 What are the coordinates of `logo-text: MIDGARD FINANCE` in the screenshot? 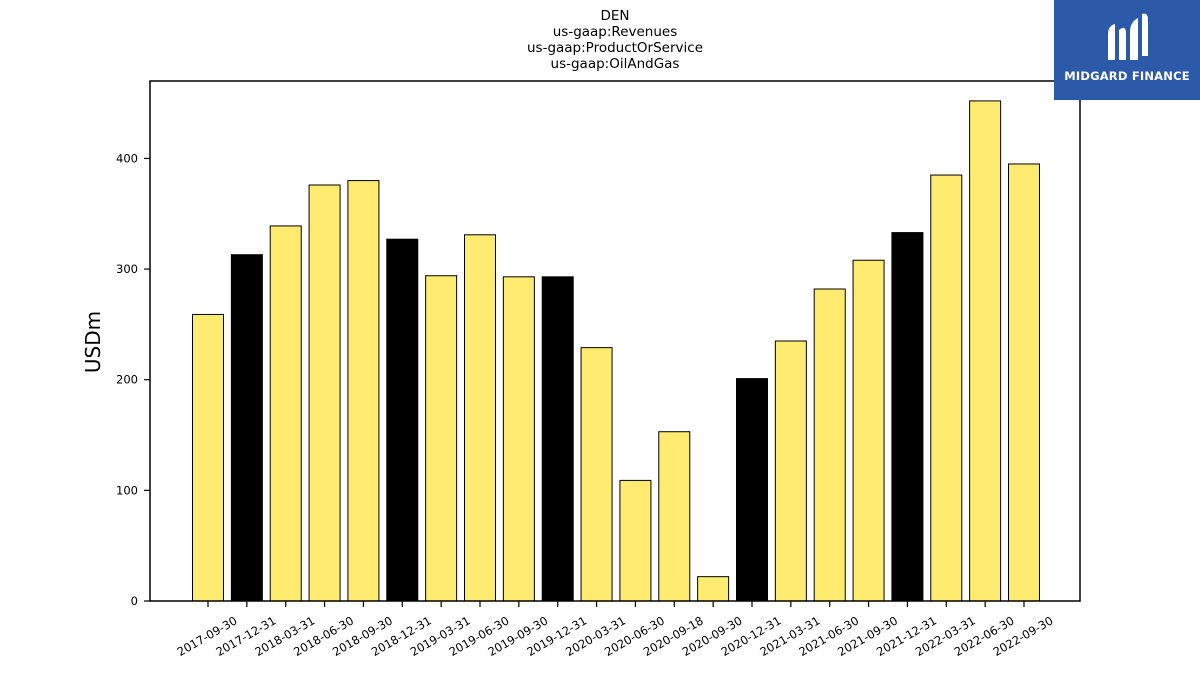 It's located at (1127, 76).